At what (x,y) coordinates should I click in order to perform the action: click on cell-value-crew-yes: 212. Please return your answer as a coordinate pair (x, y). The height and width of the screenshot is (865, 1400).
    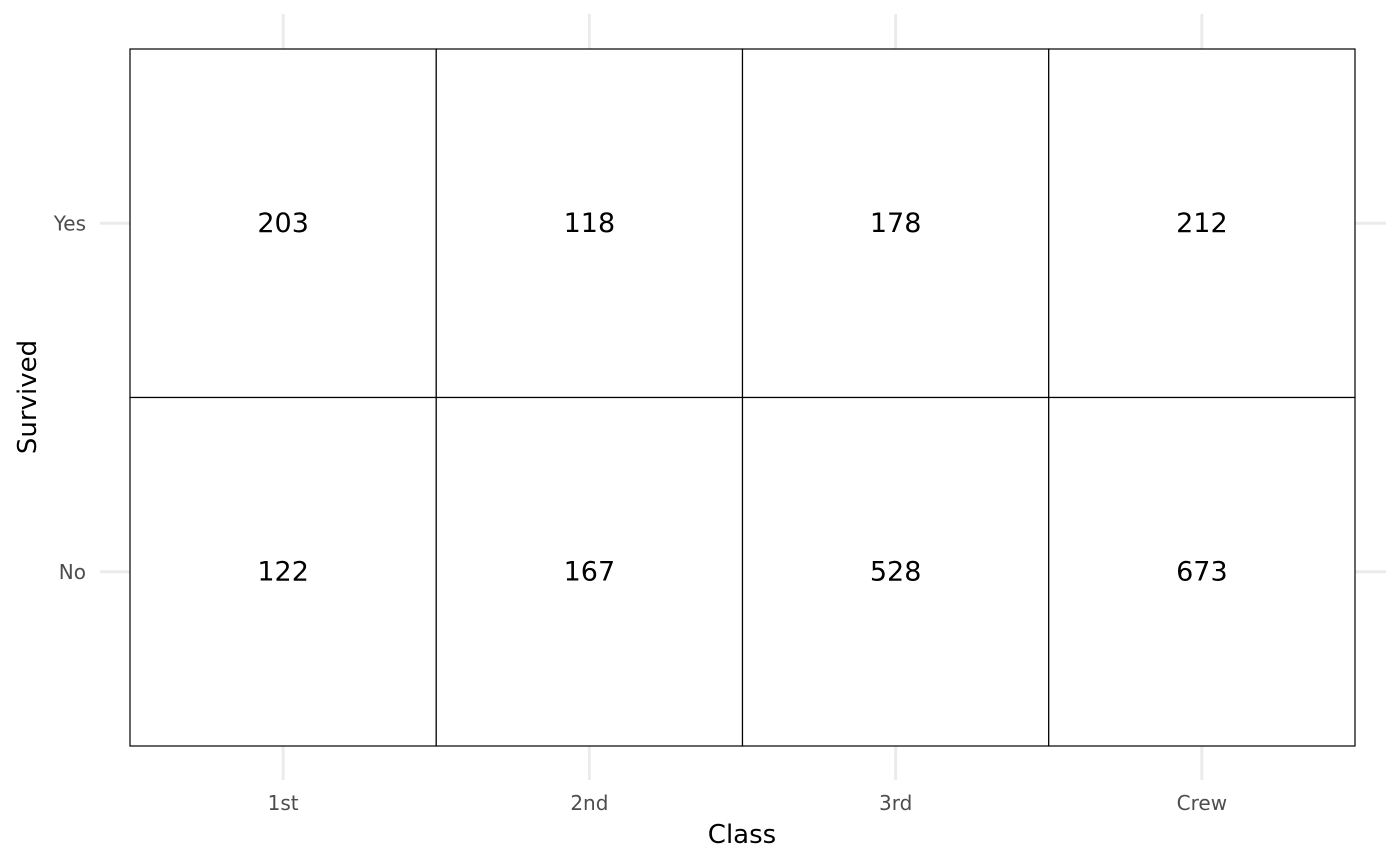
    Looking at the image, I should click on (1202, 223).